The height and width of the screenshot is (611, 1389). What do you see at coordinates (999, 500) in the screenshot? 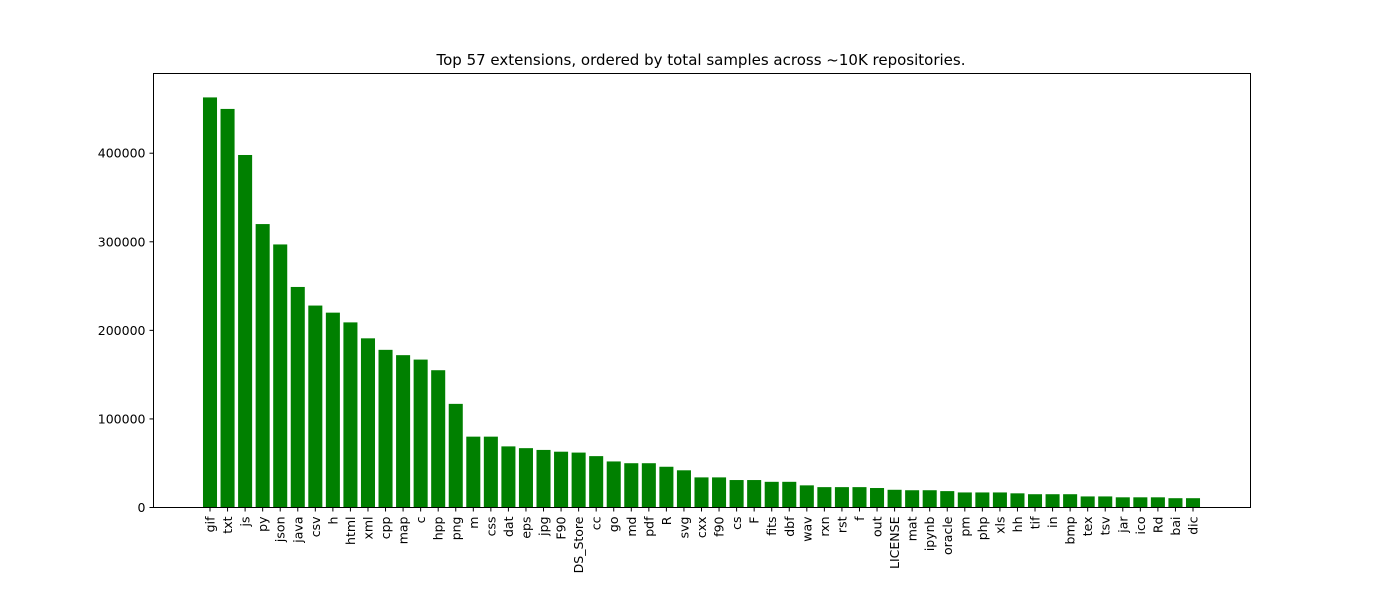
I see `bar-xls` at bounding box center [999, 500].